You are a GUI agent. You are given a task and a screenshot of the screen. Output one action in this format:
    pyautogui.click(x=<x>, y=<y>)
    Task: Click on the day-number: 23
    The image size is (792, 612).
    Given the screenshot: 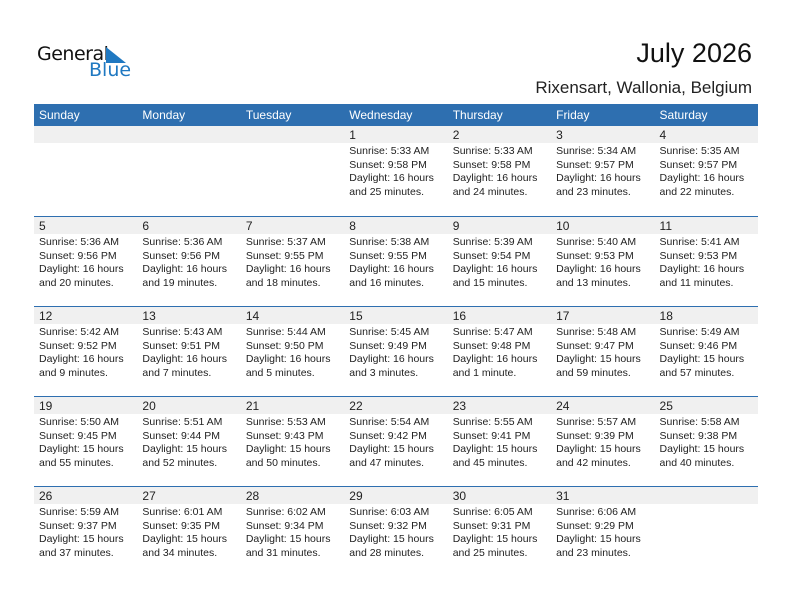 What is the action you would take?
    pyautogui.click(x=499, y=405)
    